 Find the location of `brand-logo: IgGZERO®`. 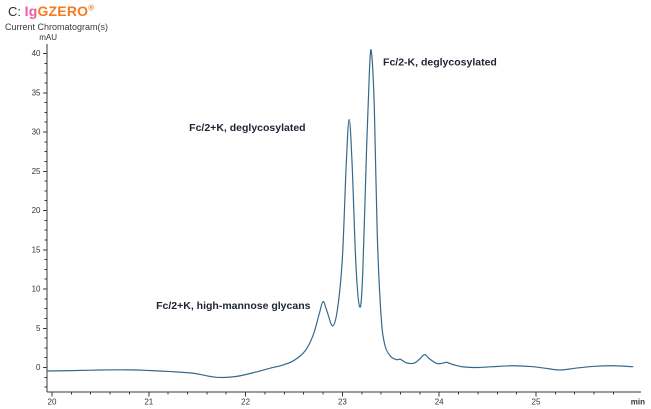

brand-logo: IgGZERO® is located at coordinates (60, 11).